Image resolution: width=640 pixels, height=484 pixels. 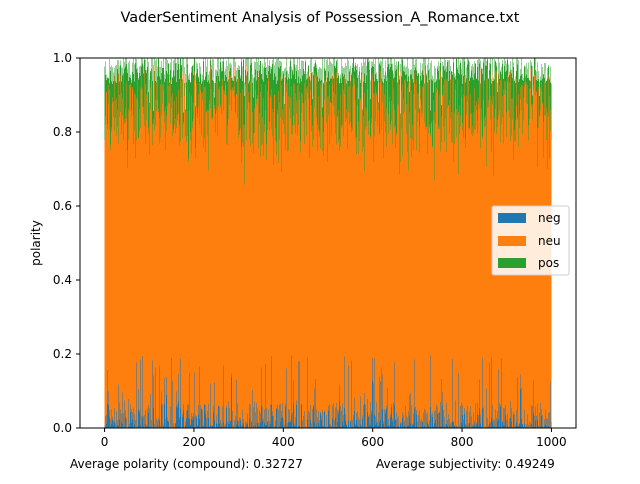 What do you see at coordinates (62, 280) in the screenshot?
I see `y-tick-label: 0.4` at bounding box center [62, 280].